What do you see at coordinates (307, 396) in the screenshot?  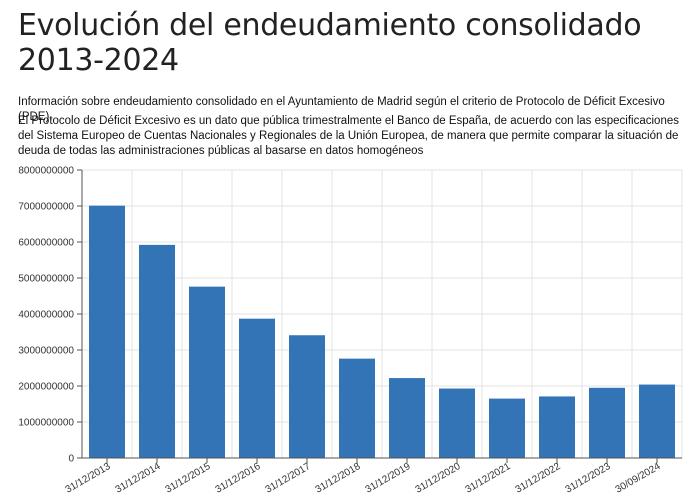 I see `bar-31/12/2017` at bounding box center [307, 396].